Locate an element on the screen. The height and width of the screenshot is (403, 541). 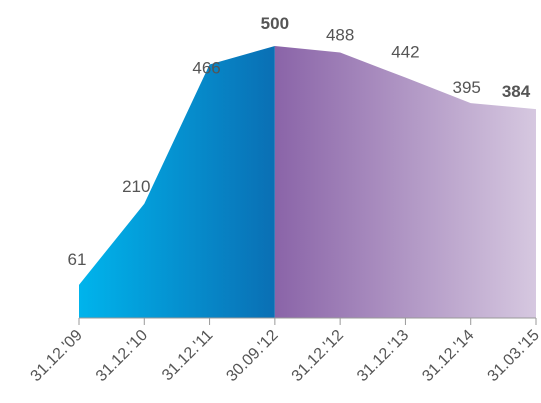
x-tick-label: 31.12.'13 is located at coordinates (383, 356).